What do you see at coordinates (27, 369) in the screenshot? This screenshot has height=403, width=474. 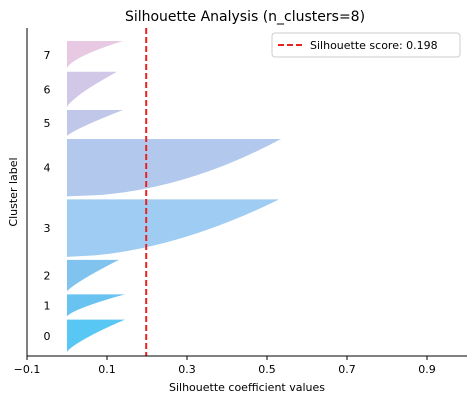 I see `x-tick-label: −0.1` at bounding box center [27, 369].